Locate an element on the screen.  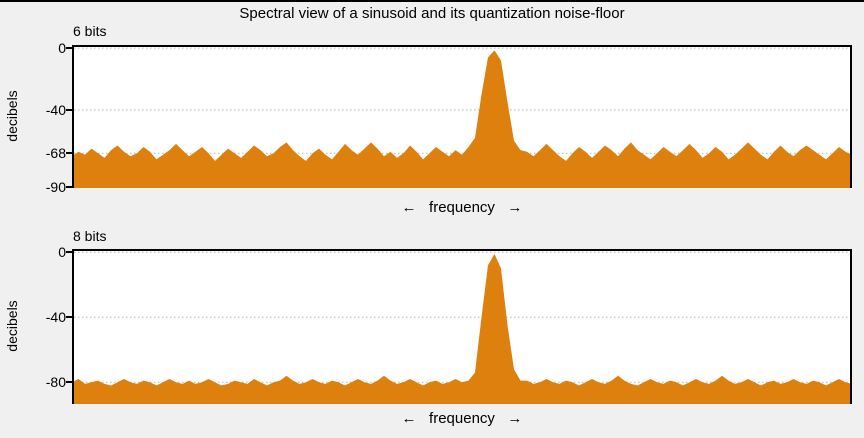
subplot2-ytick-40: -40 is located at coordinates (55, 317).